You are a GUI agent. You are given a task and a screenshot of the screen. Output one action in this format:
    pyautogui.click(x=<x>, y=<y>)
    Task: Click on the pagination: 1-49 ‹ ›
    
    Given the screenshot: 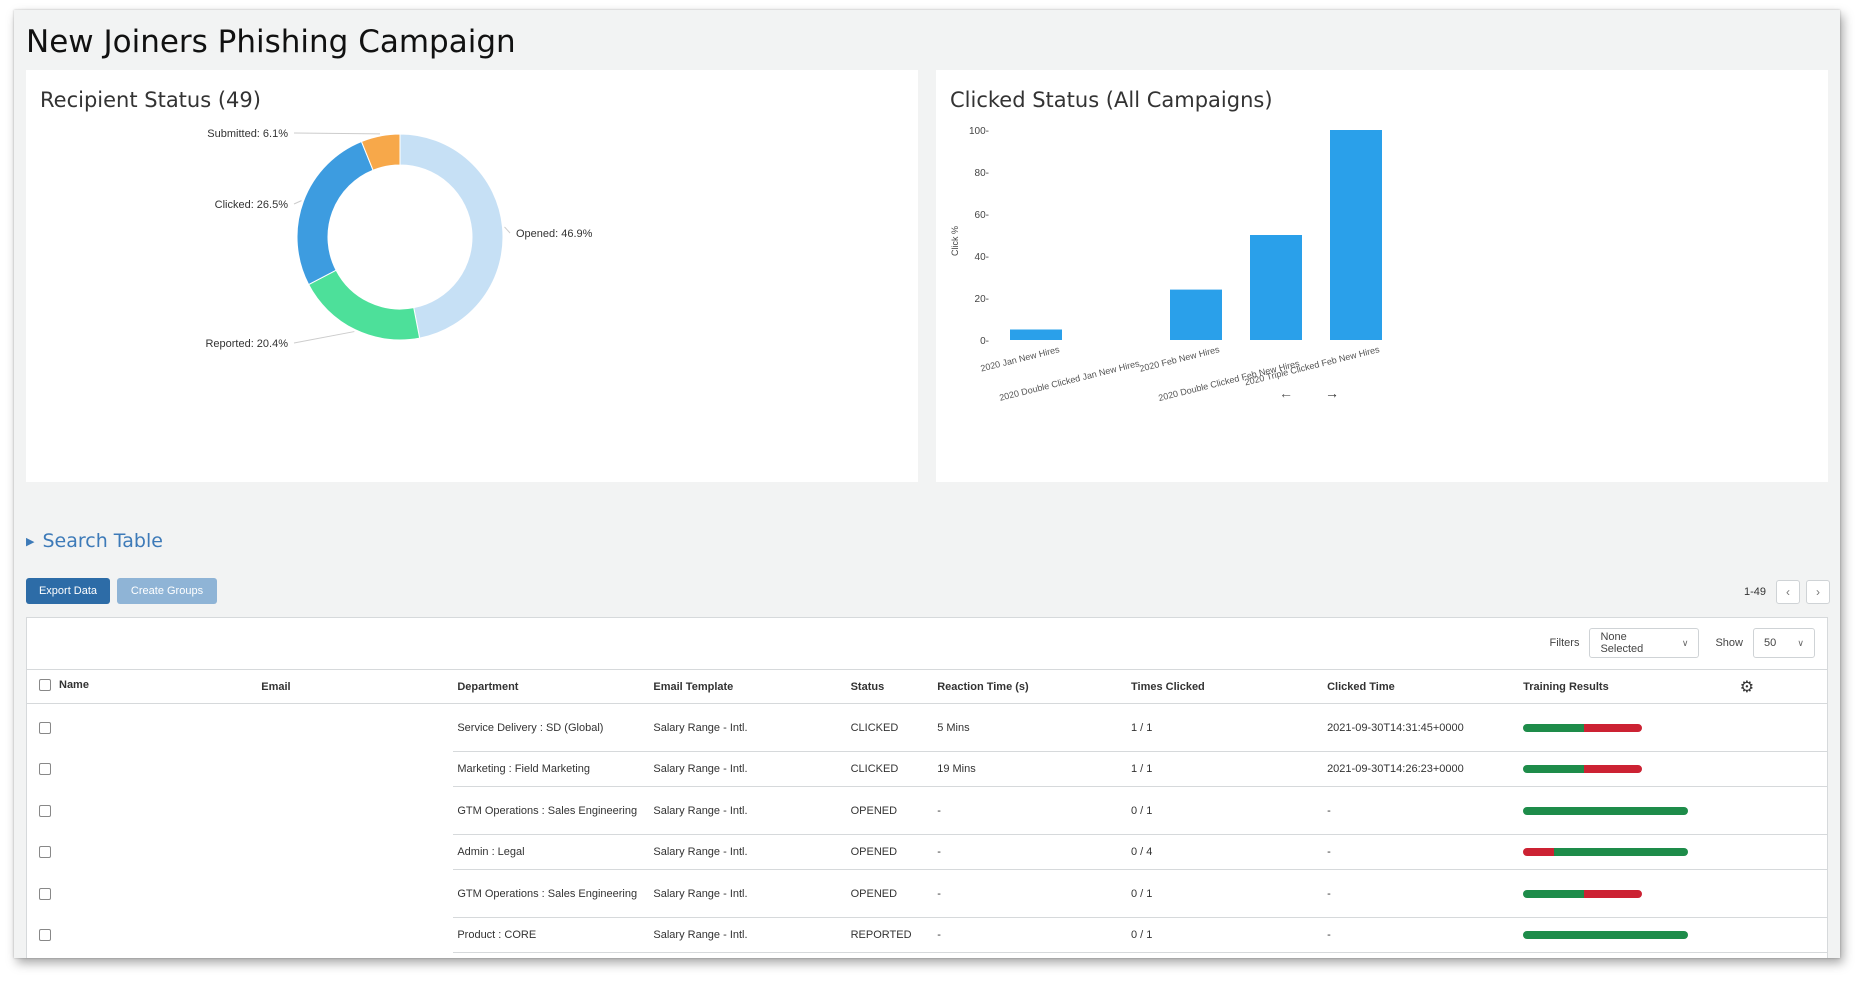 What is the action you would take?
    pyautogui.click(x=1787, y=592)
    